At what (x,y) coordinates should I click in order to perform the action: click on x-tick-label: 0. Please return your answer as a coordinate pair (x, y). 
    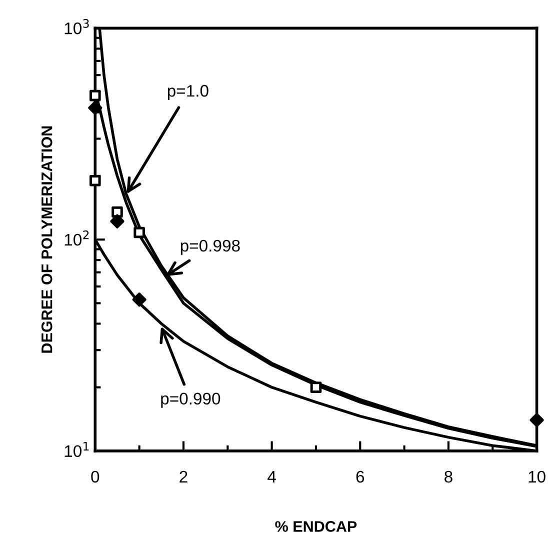
    Looking at the image, I should click on (95, 476).